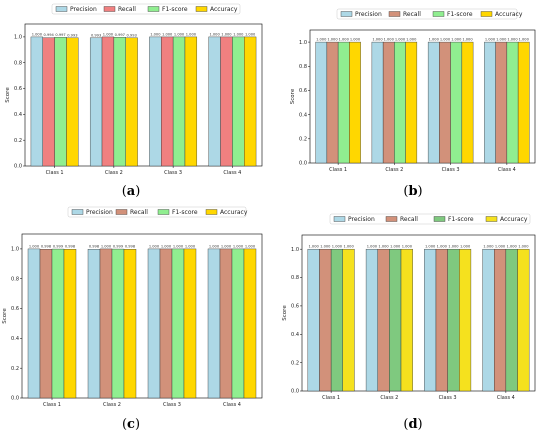 Image resolution: width=550 pixels, height=435 pixels. Describe the element at coordinates (295, 363) in the screenshot. I see `y-tick-label: 0.2` at that location.